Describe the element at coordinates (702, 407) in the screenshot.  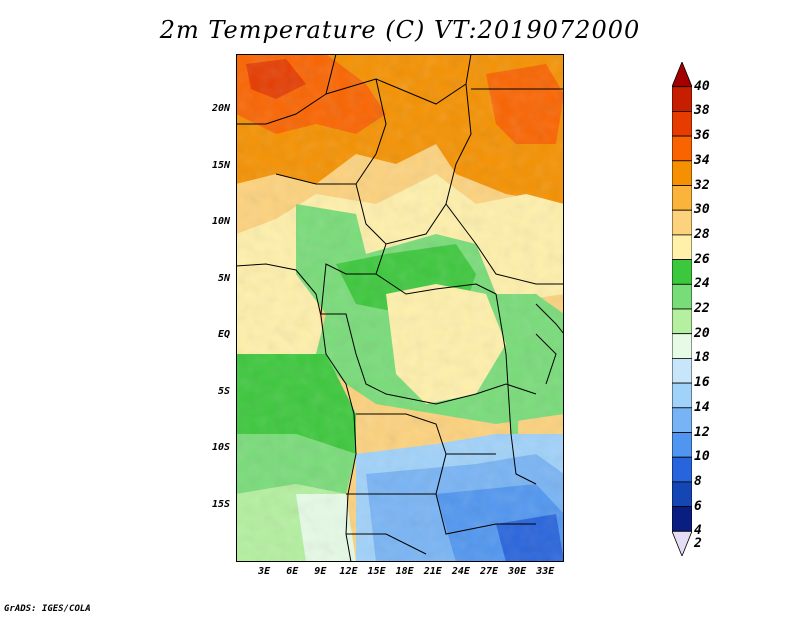
I see `colorbar-label: 14` at that location.